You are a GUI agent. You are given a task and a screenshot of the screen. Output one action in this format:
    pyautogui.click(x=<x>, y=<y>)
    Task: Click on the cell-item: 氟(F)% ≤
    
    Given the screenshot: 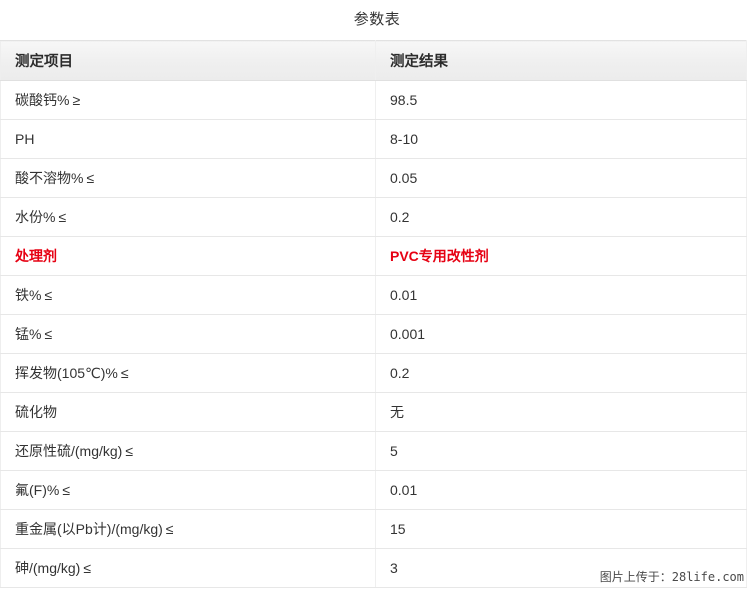 What is the action you would take?
    pyautogui.click(x=188, y=490)
    